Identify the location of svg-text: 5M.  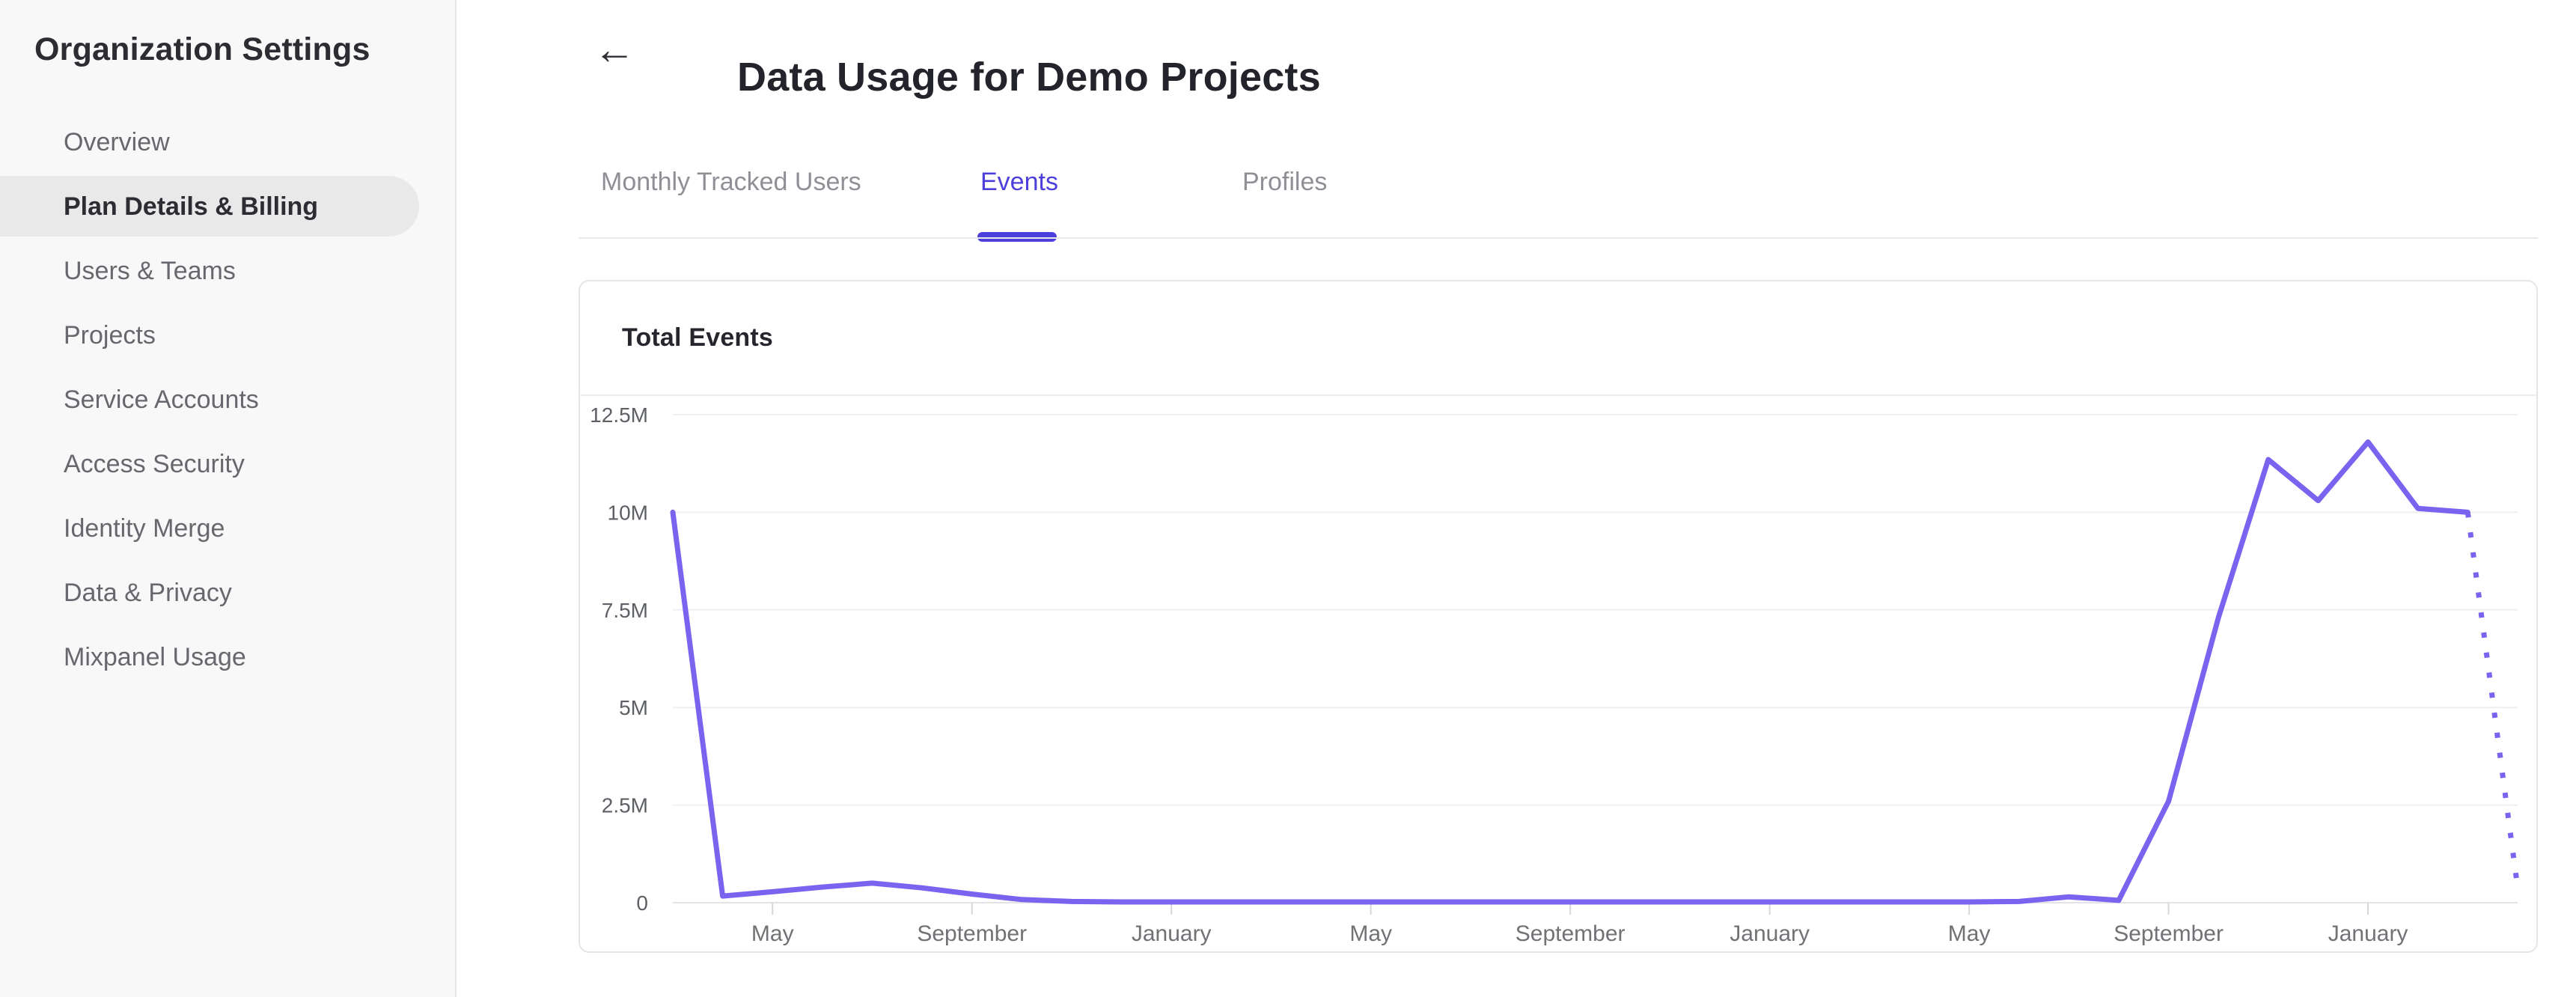
(633, 707).